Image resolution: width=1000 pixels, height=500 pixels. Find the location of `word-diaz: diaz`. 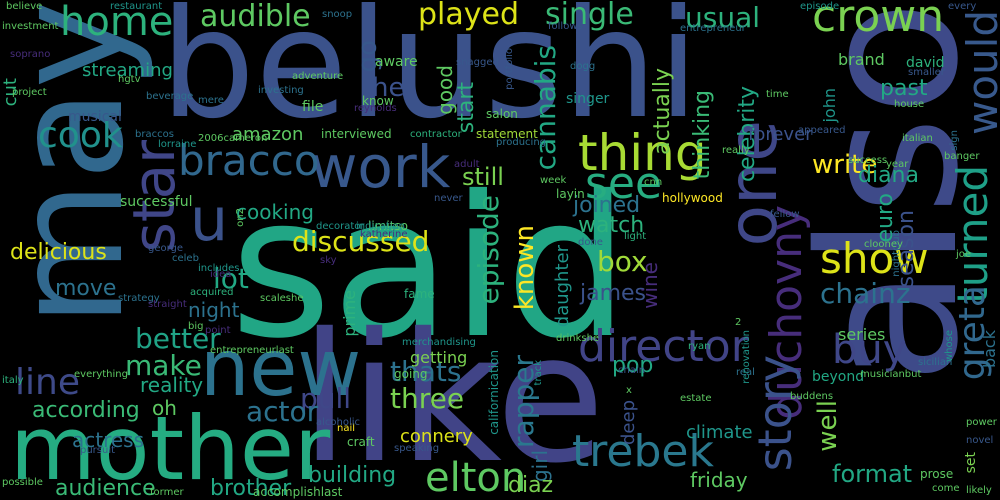

word-diaz: diaz is located at coordinates (531, 485).